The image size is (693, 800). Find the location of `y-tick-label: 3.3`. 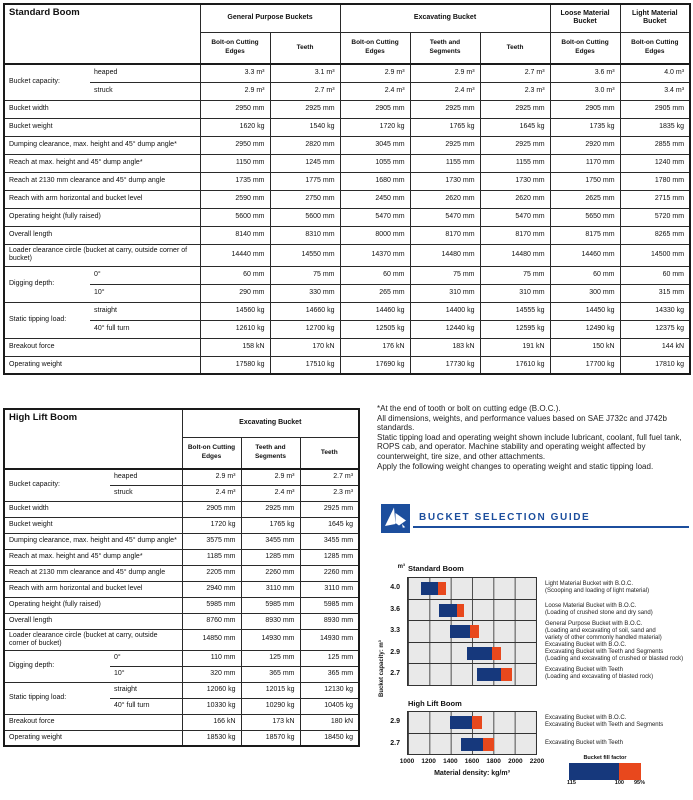

y-tick-label: 3.3 is located at coordinates (395, 630).